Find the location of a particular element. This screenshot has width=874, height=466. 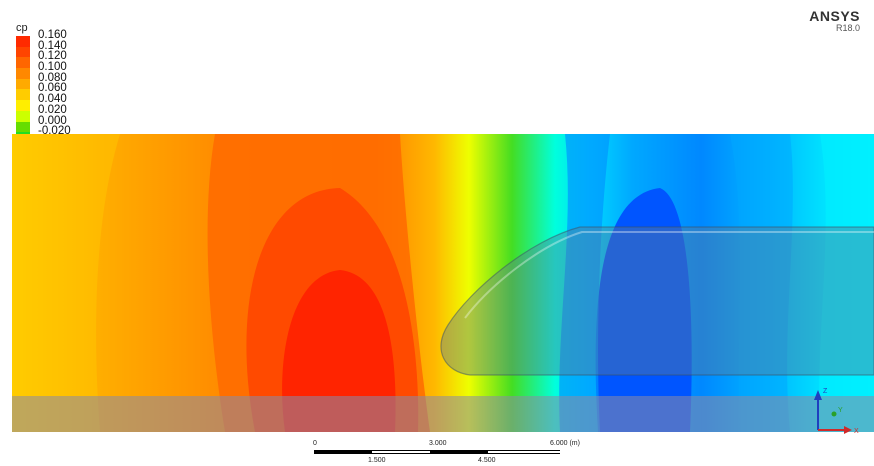

legend-value-label: 0.000 is located at coordinates (52, 120).